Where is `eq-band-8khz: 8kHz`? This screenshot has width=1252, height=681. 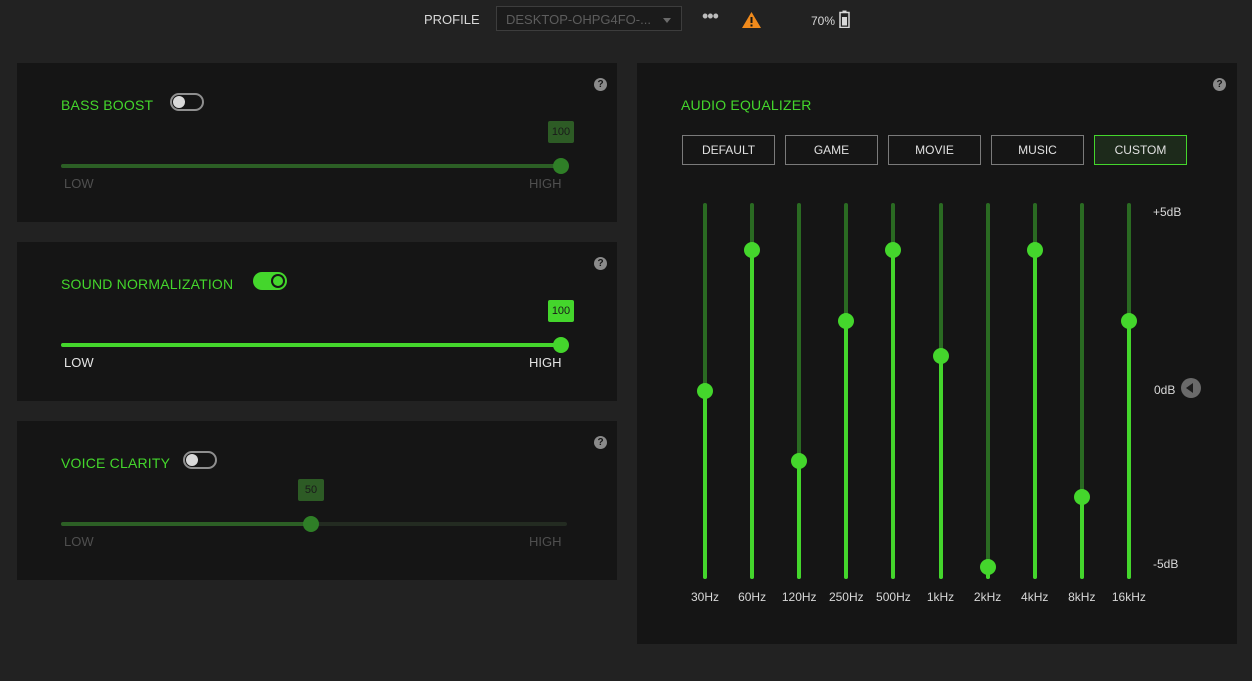
eq-band-8khz: 8kHz is located at coordinates (1082, 403).